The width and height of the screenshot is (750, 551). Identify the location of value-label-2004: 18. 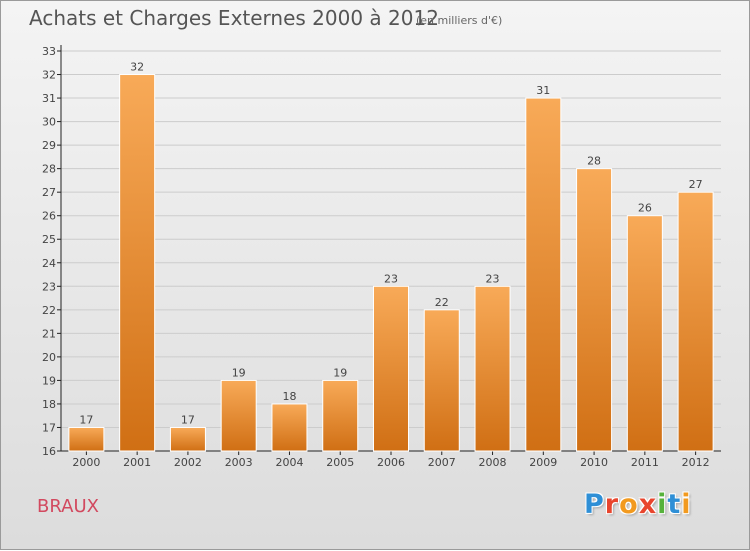
(289, 396).